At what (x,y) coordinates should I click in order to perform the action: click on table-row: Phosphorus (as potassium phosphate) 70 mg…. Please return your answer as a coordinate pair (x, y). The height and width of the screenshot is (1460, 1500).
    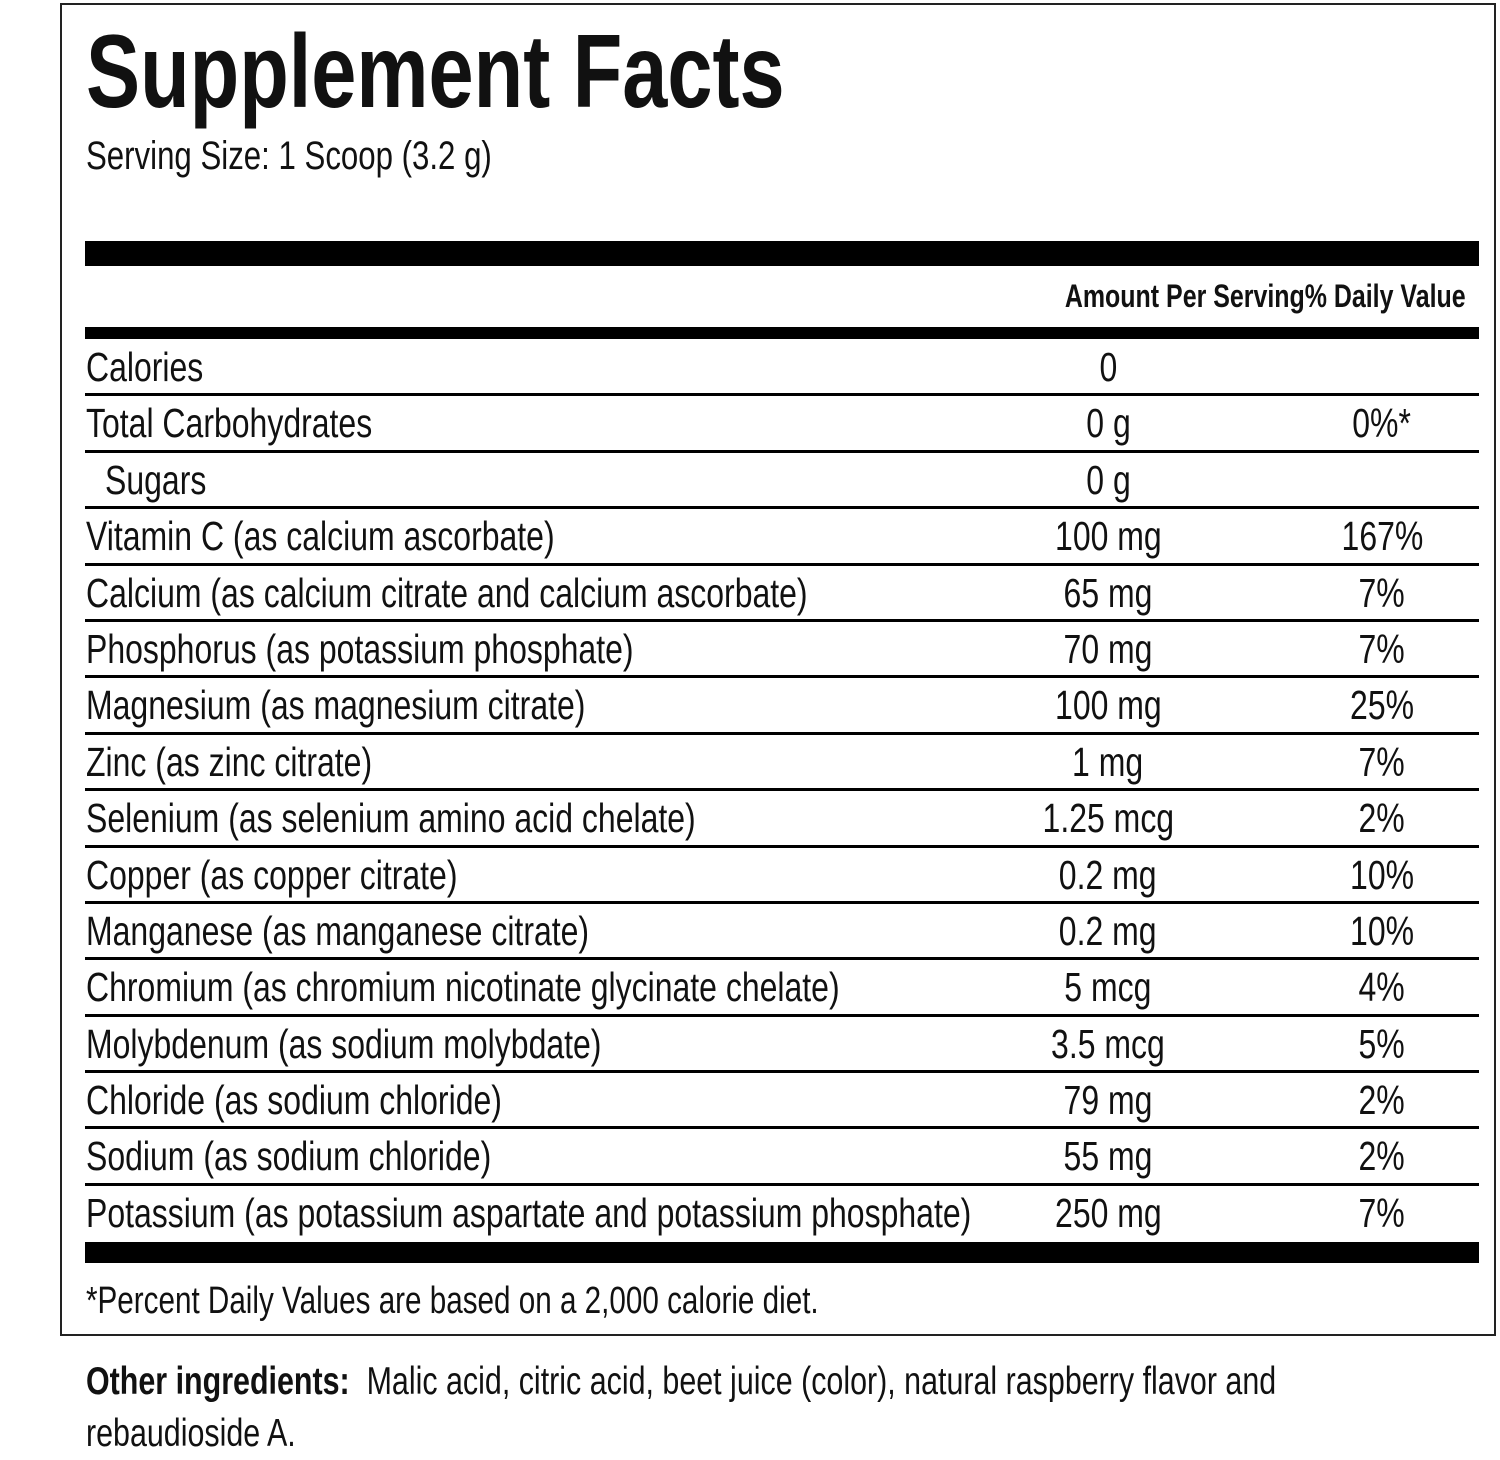
    Looking at the image, I should click on (782, 650).